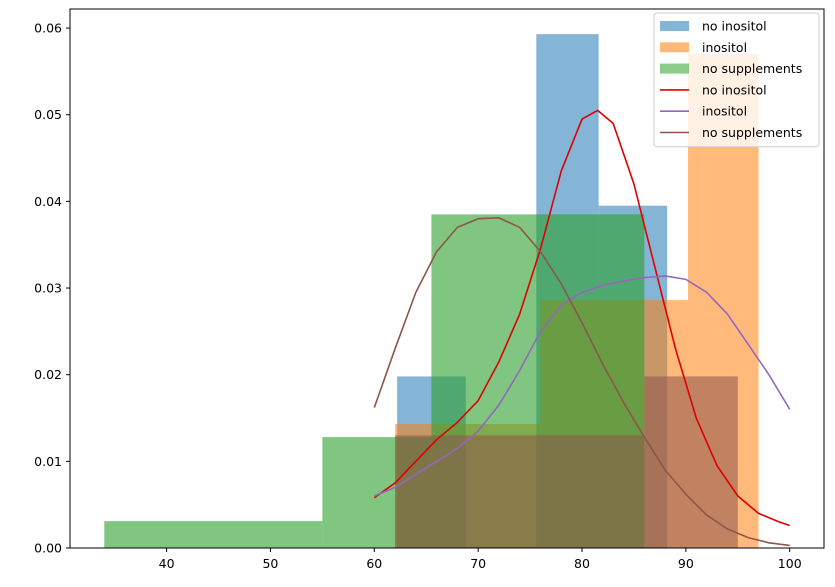  Describe the element at coordinates (48, 374) in the screenshot. I see `y-tick-label: 0.02` at that location.